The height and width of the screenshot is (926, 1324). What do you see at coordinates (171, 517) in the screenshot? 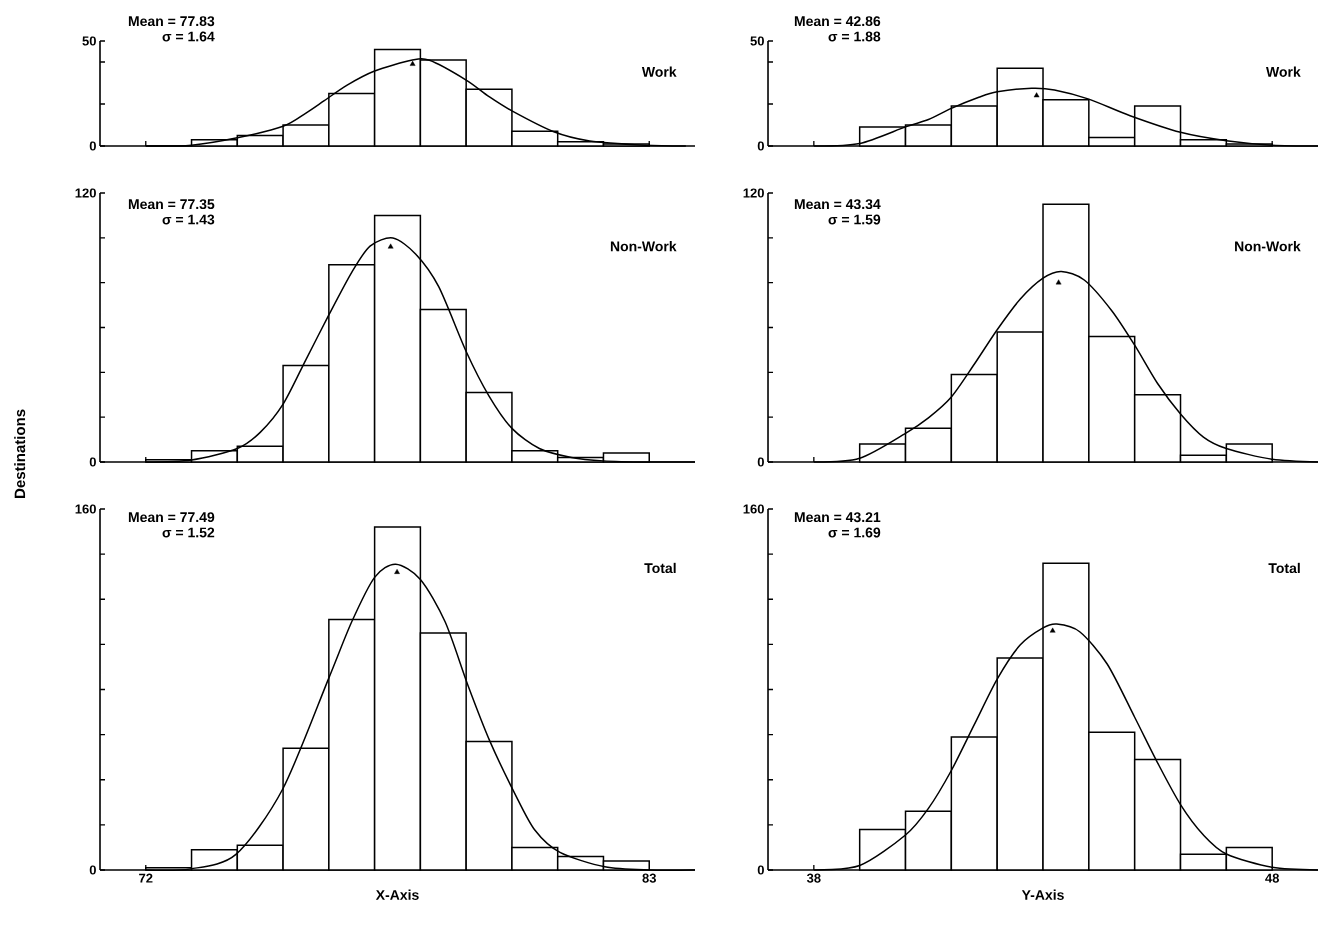
I see `annotation: Mean = 77.49` at bounding box center [171, 517].